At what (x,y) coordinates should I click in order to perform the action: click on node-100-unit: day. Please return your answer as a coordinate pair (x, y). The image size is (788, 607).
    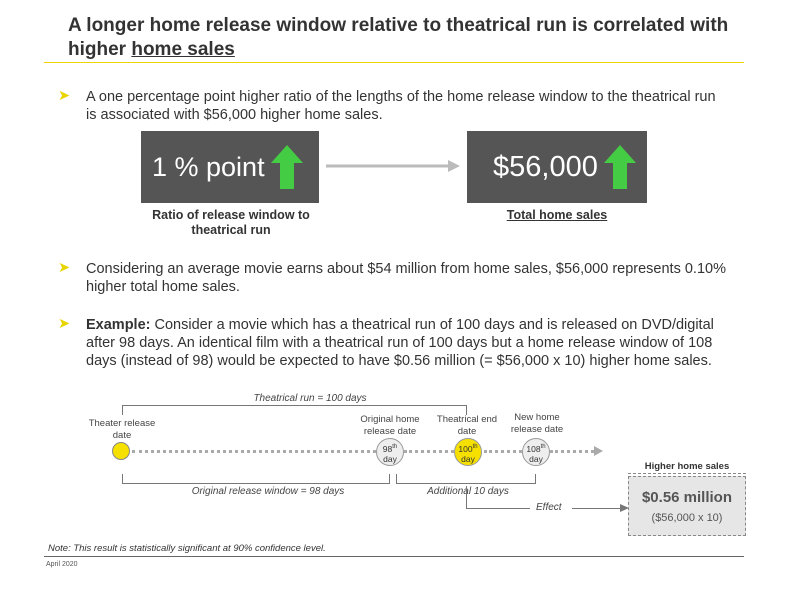
    Looking at the image, I should click on (468, 458).